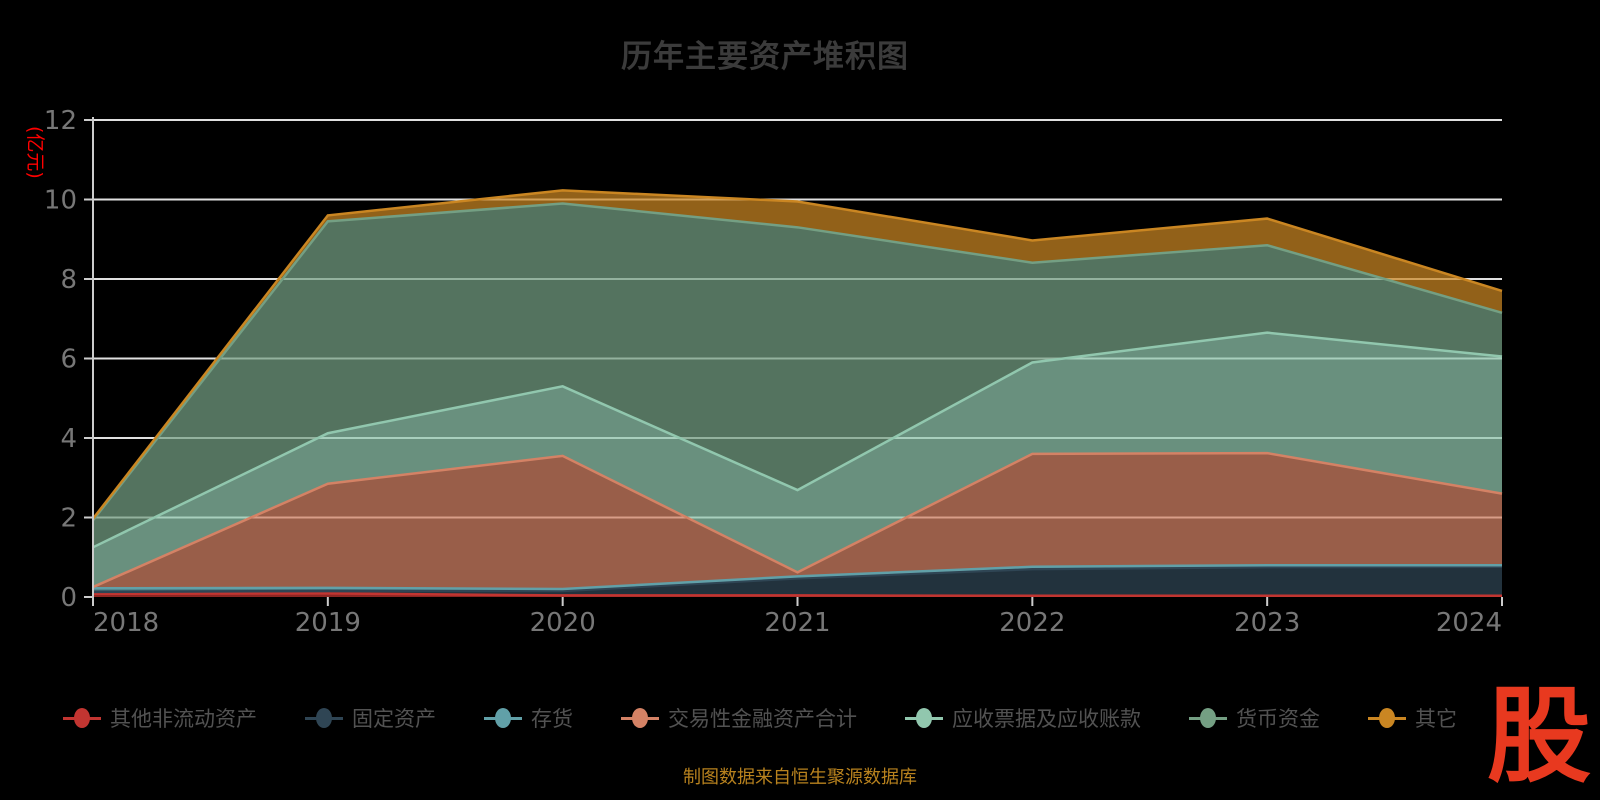 The width and height of the screenshot is (1600, 800). What do you see at coordinates (797, 577) in the screenshot?
I see `line-存货` at bounding box center [797, 577].